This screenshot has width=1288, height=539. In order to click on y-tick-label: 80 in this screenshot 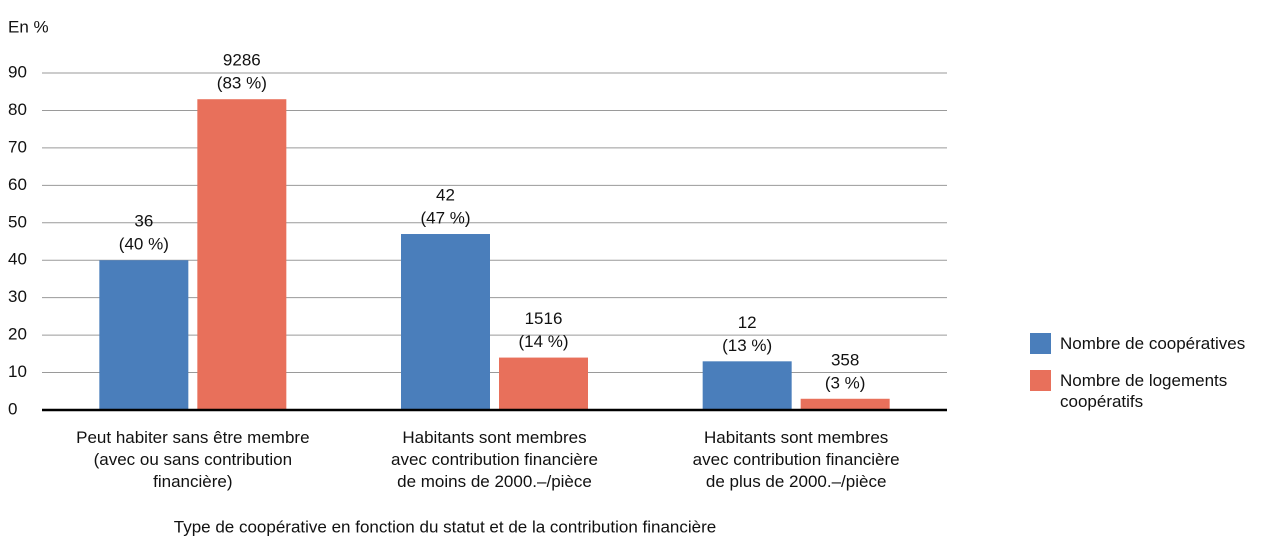, I will do `click(17, 109)`.